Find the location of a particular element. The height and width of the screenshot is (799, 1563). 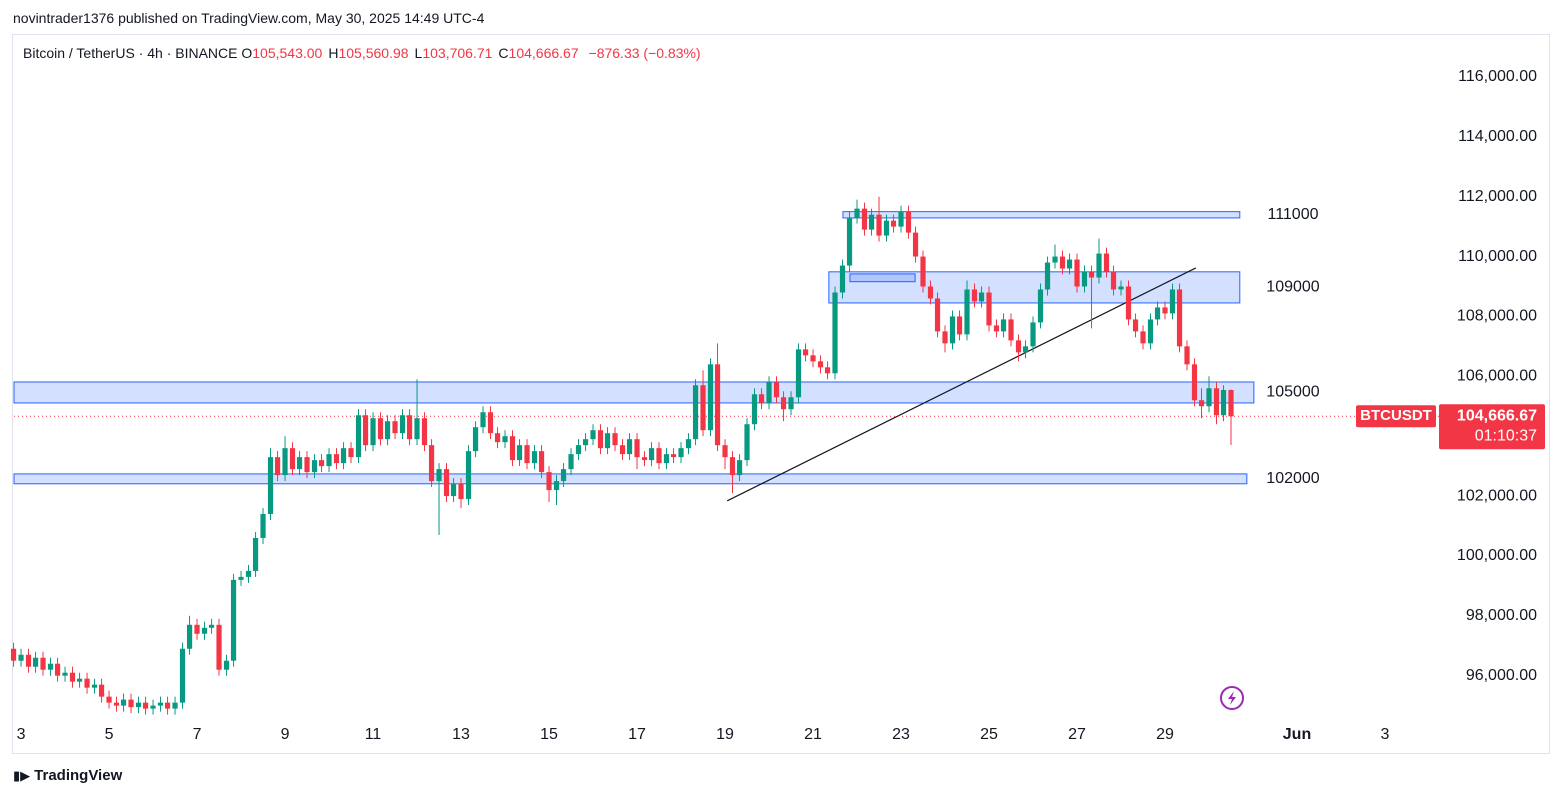

x-tick-label: 27 is located at coordinates (1077, 734).